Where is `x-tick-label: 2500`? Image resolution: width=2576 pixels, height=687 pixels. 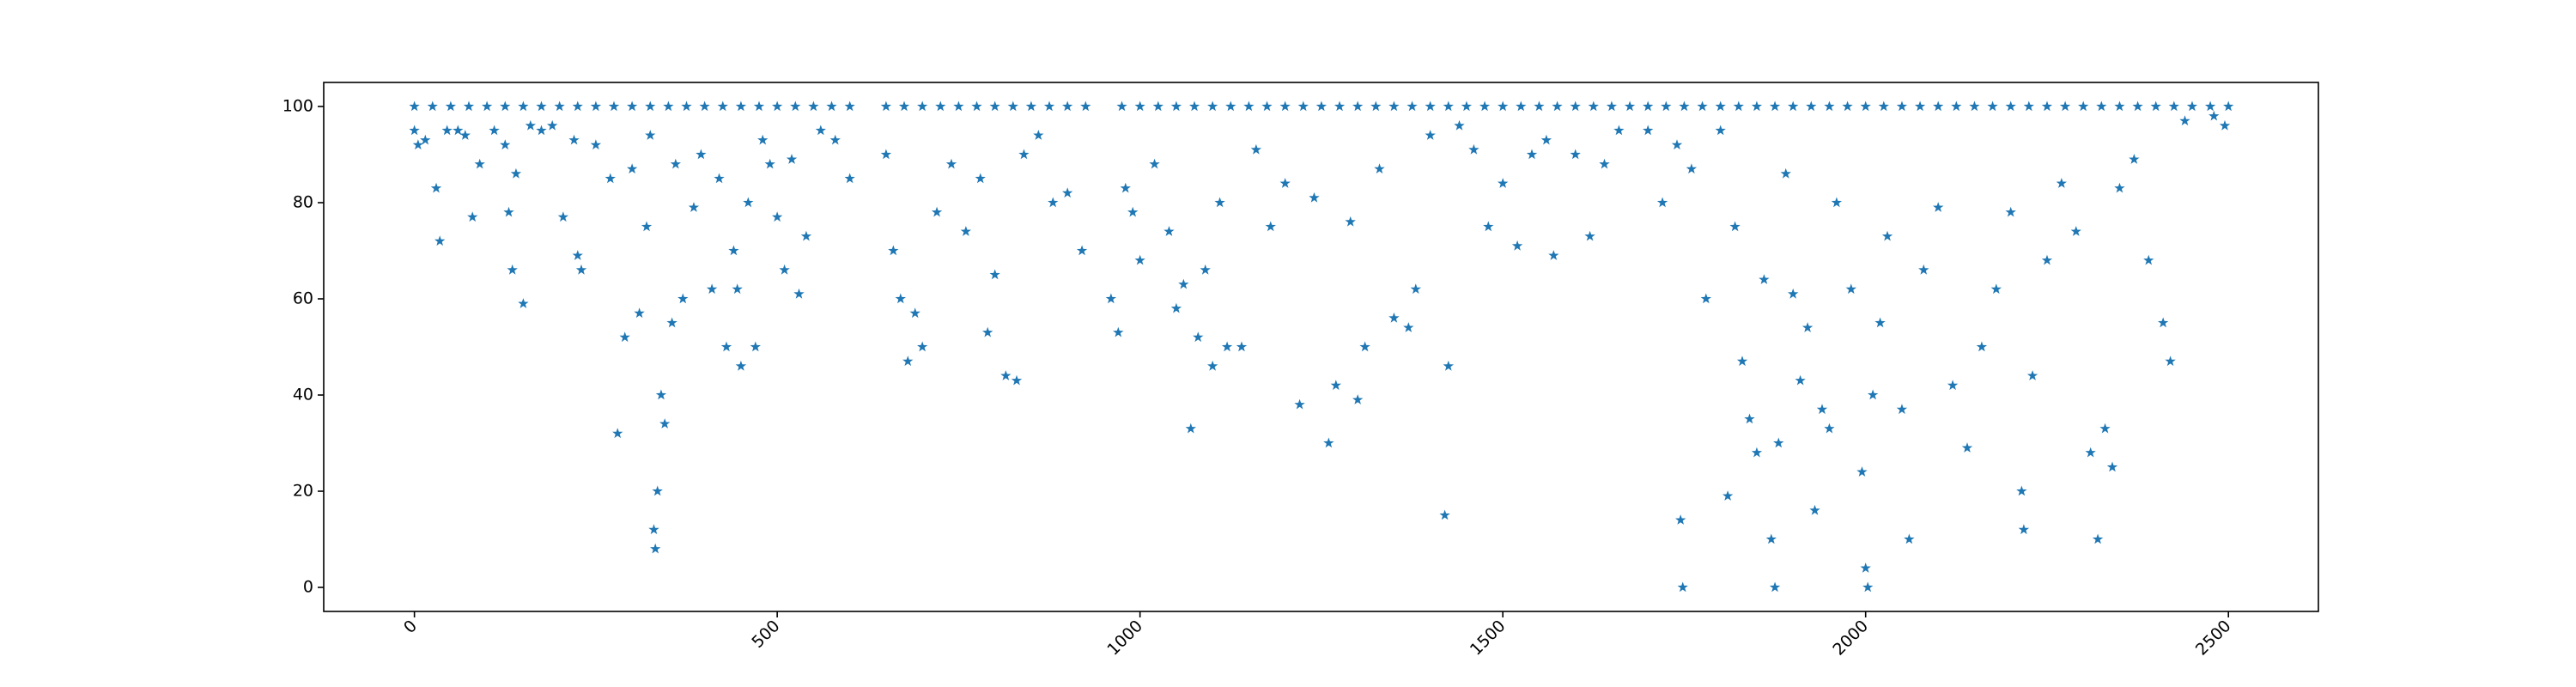 x-tick-label: 2500 is located at coordinates (2214, 638).